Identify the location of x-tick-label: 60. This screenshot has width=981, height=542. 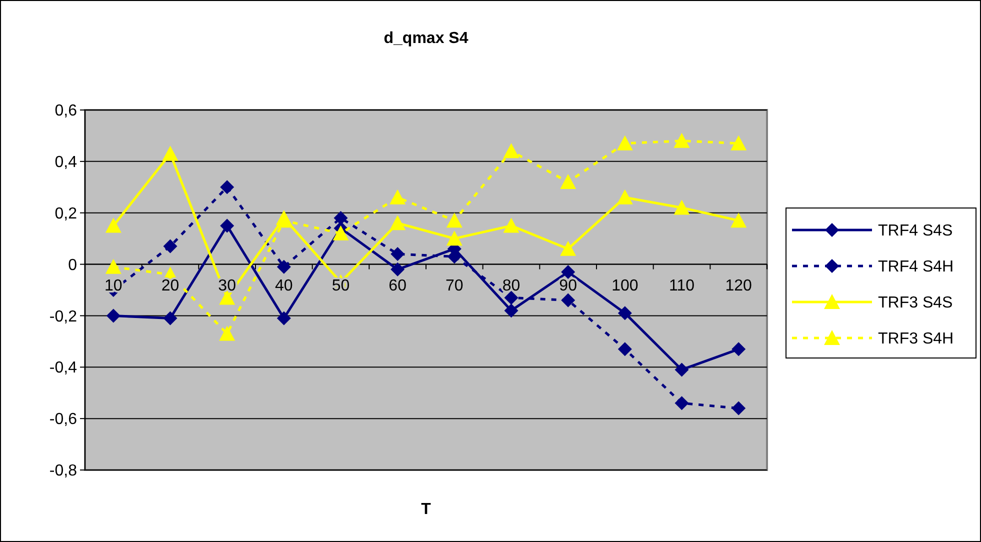
(397, 285).